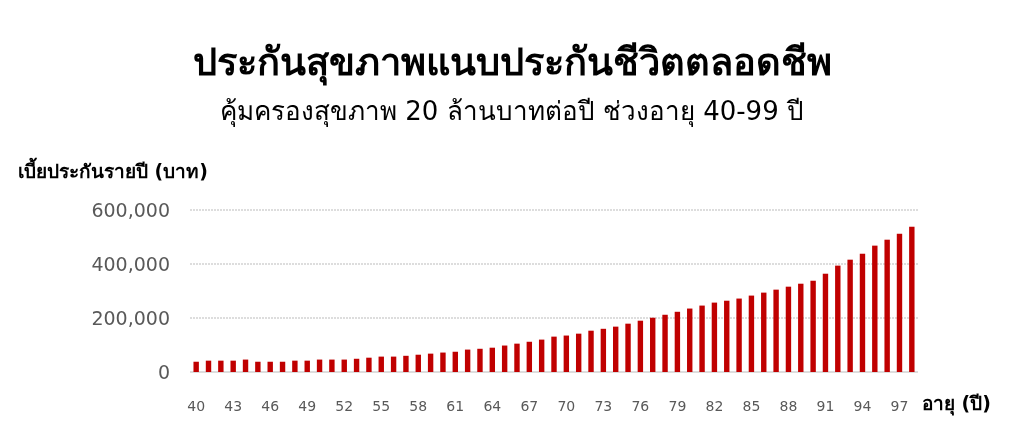  Describe the element at coordinates (603, 406) in the screenshot. I see `x-tick-label: 73` at that location.